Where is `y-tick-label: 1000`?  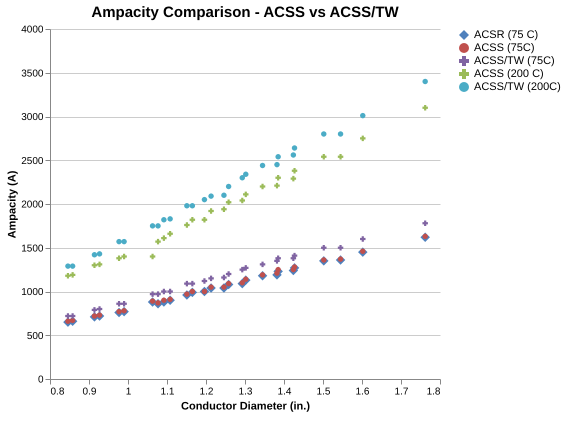 y-tick-label: 1000 is located at coordinates (32, 292).